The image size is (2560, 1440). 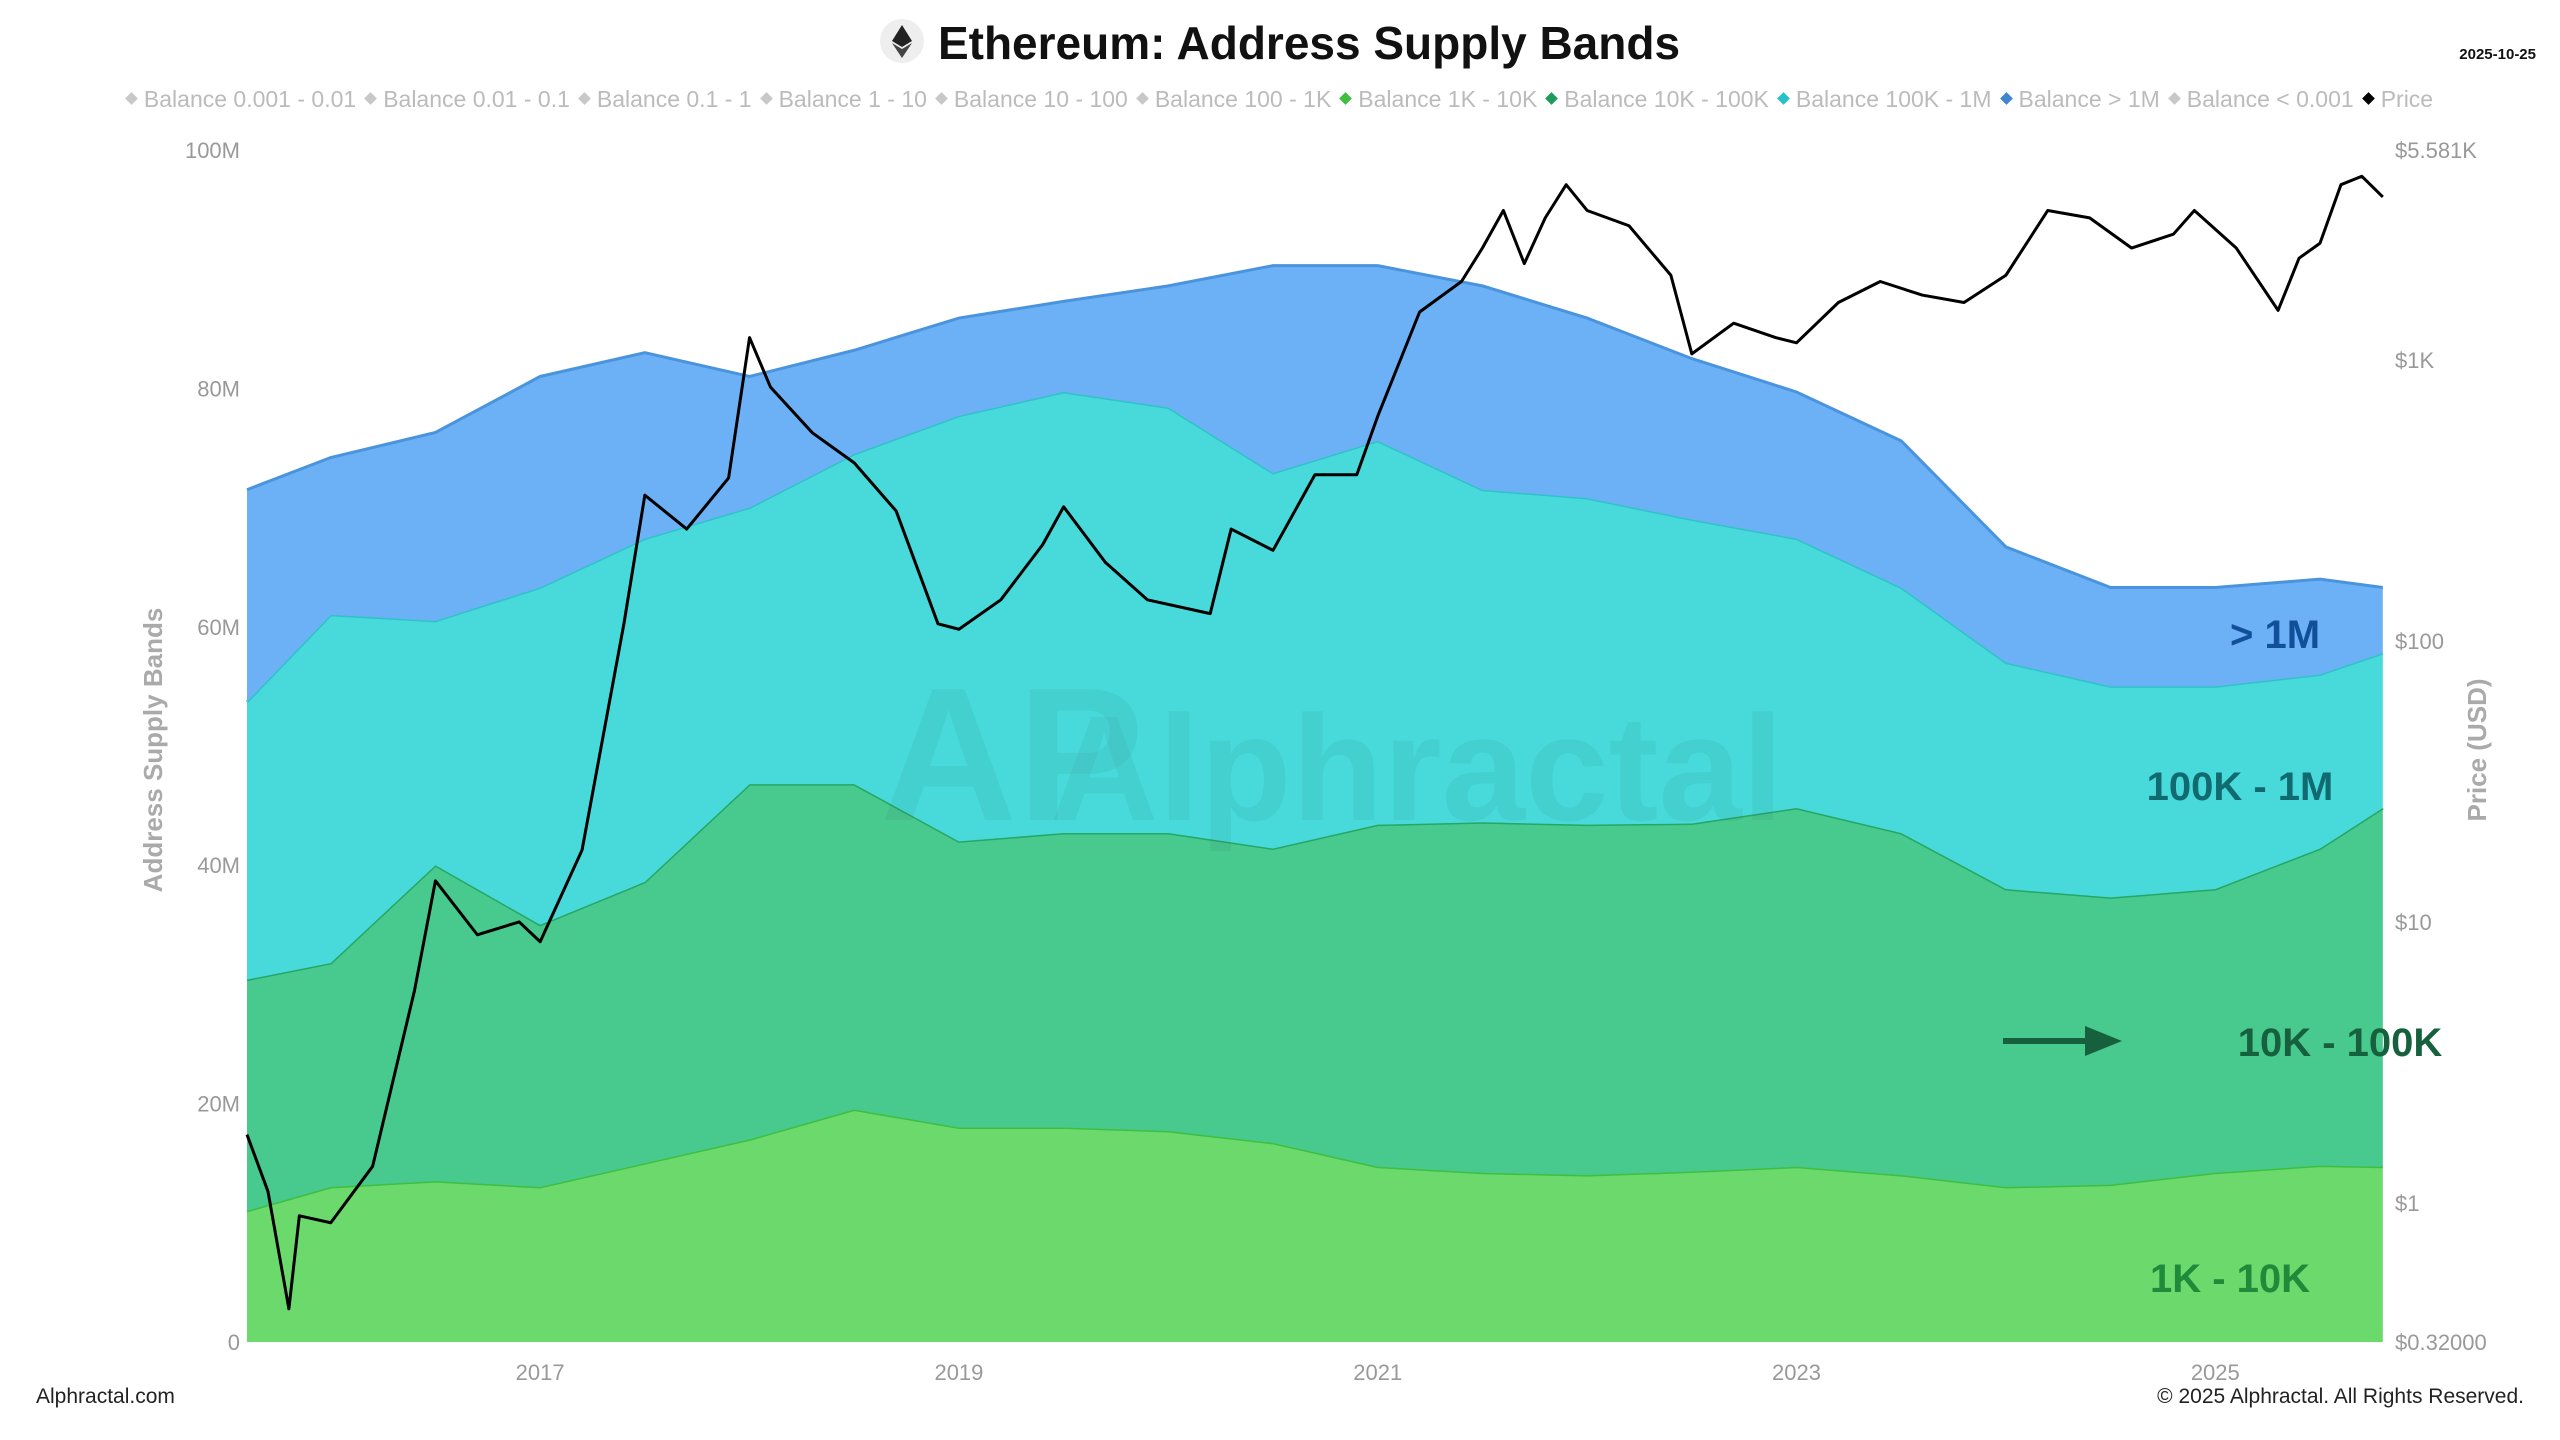 I want to click on arrow-head-icon, so click(x=2103, y=1041).